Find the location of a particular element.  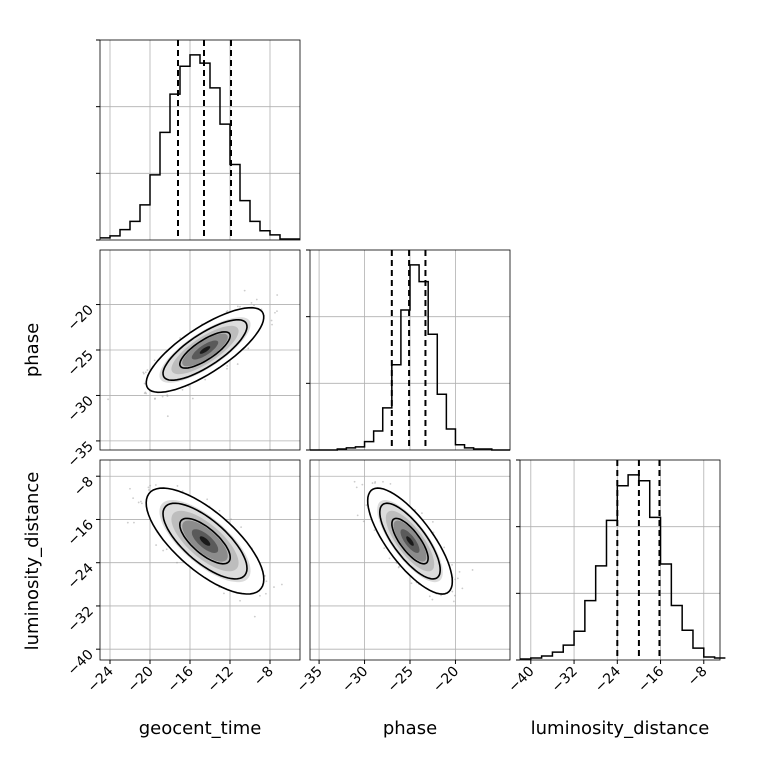

scatter-panel-geocent-time-vs-luminosity-distance is located at coordinates (200, 560).